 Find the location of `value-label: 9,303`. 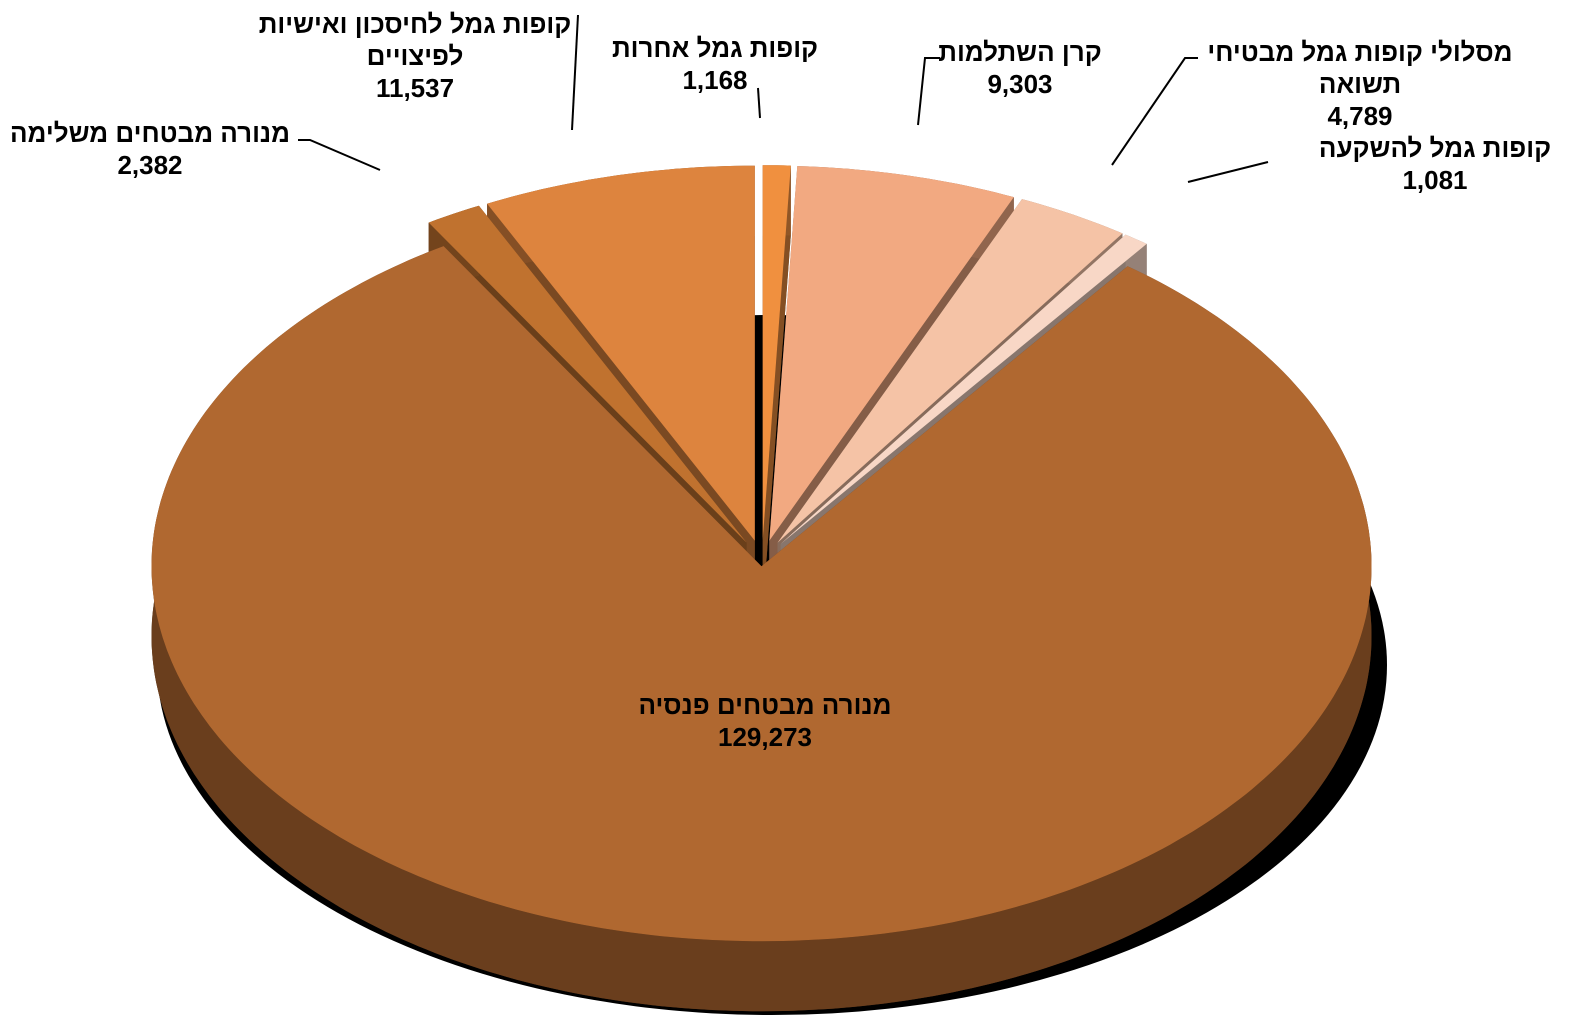

value-label: 9,303 is located at coordinates (1020, 84).